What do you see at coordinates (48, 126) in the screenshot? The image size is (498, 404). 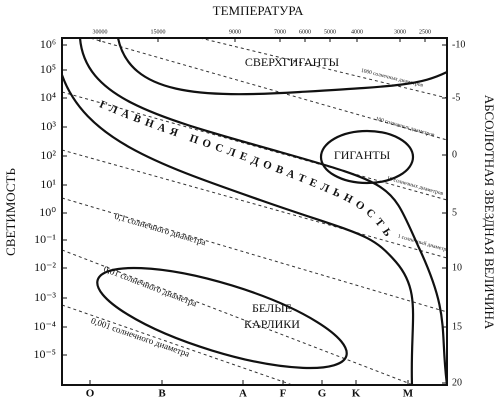 I see `left-tick-label: 10³` at bounding box center [48, 126].